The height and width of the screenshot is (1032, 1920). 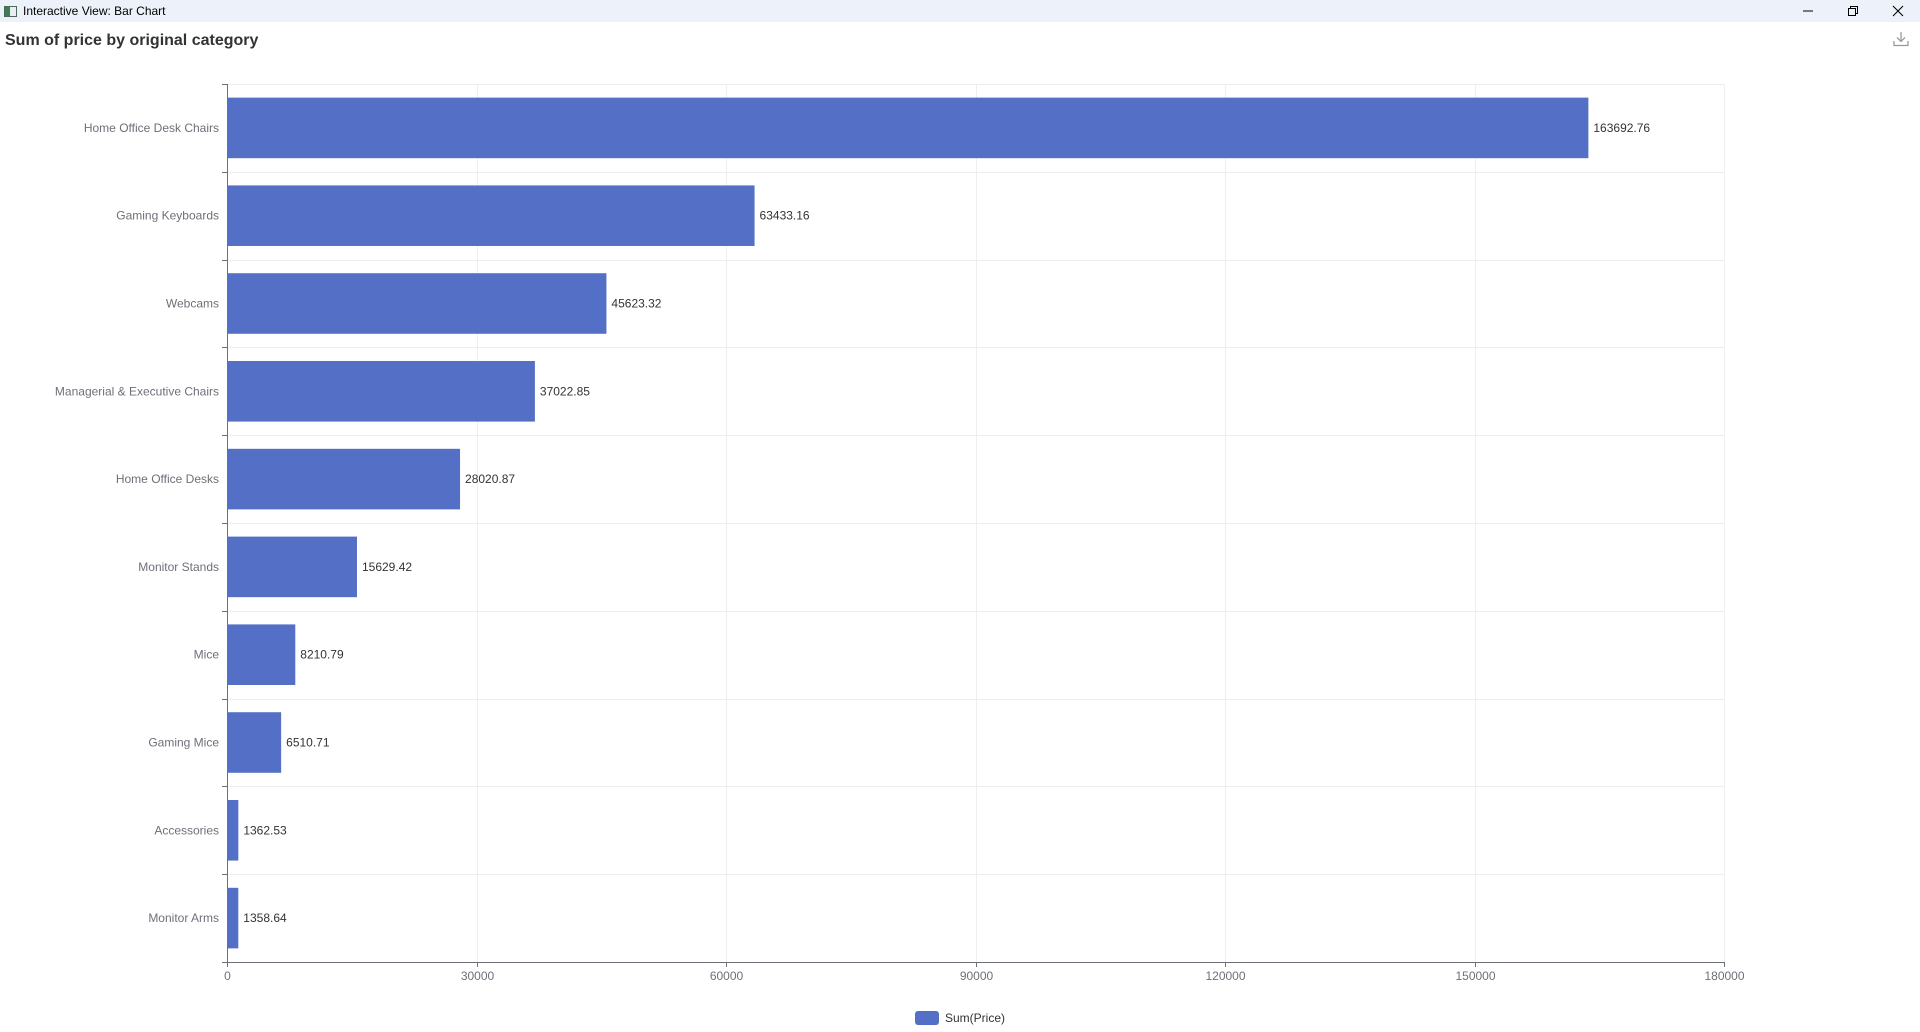 I want to click on bar-value-label: 37022.85, so click(x=565, y=391).